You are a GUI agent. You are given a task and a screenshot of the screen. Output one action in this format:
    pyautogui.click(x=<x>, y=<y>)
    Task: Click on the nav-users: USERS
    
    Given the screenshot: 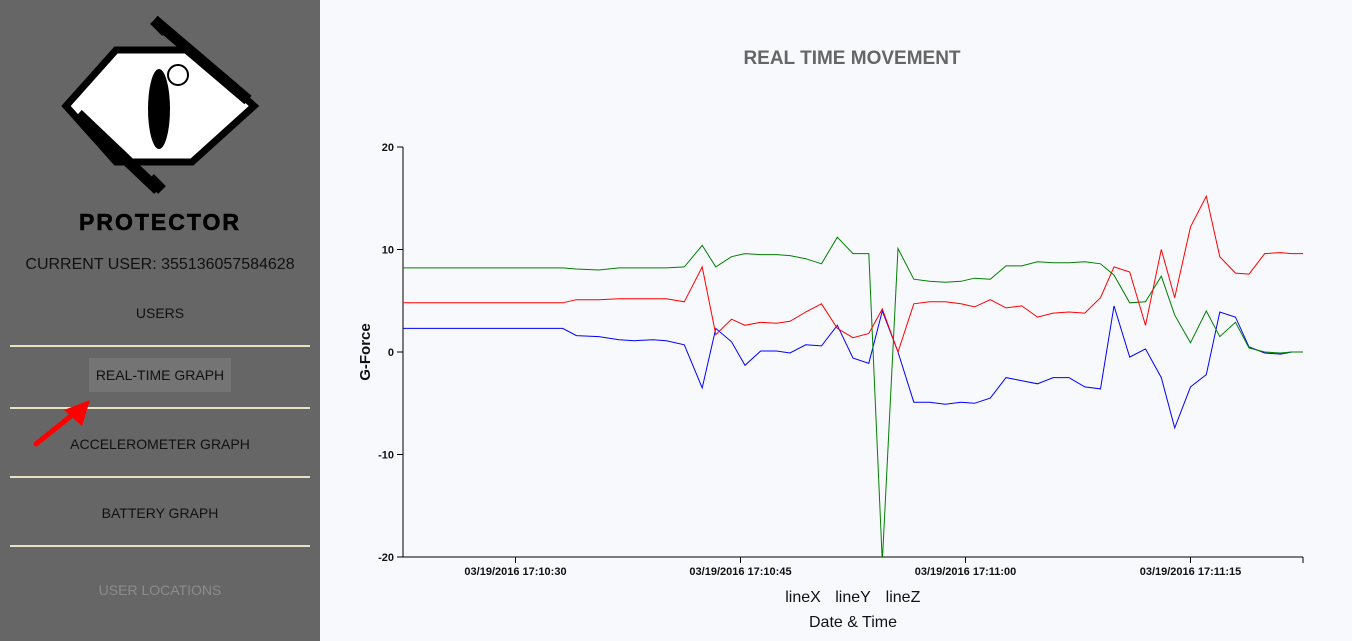 What is the action you would take?
    pyautogui.click(x=160, y=314)
    